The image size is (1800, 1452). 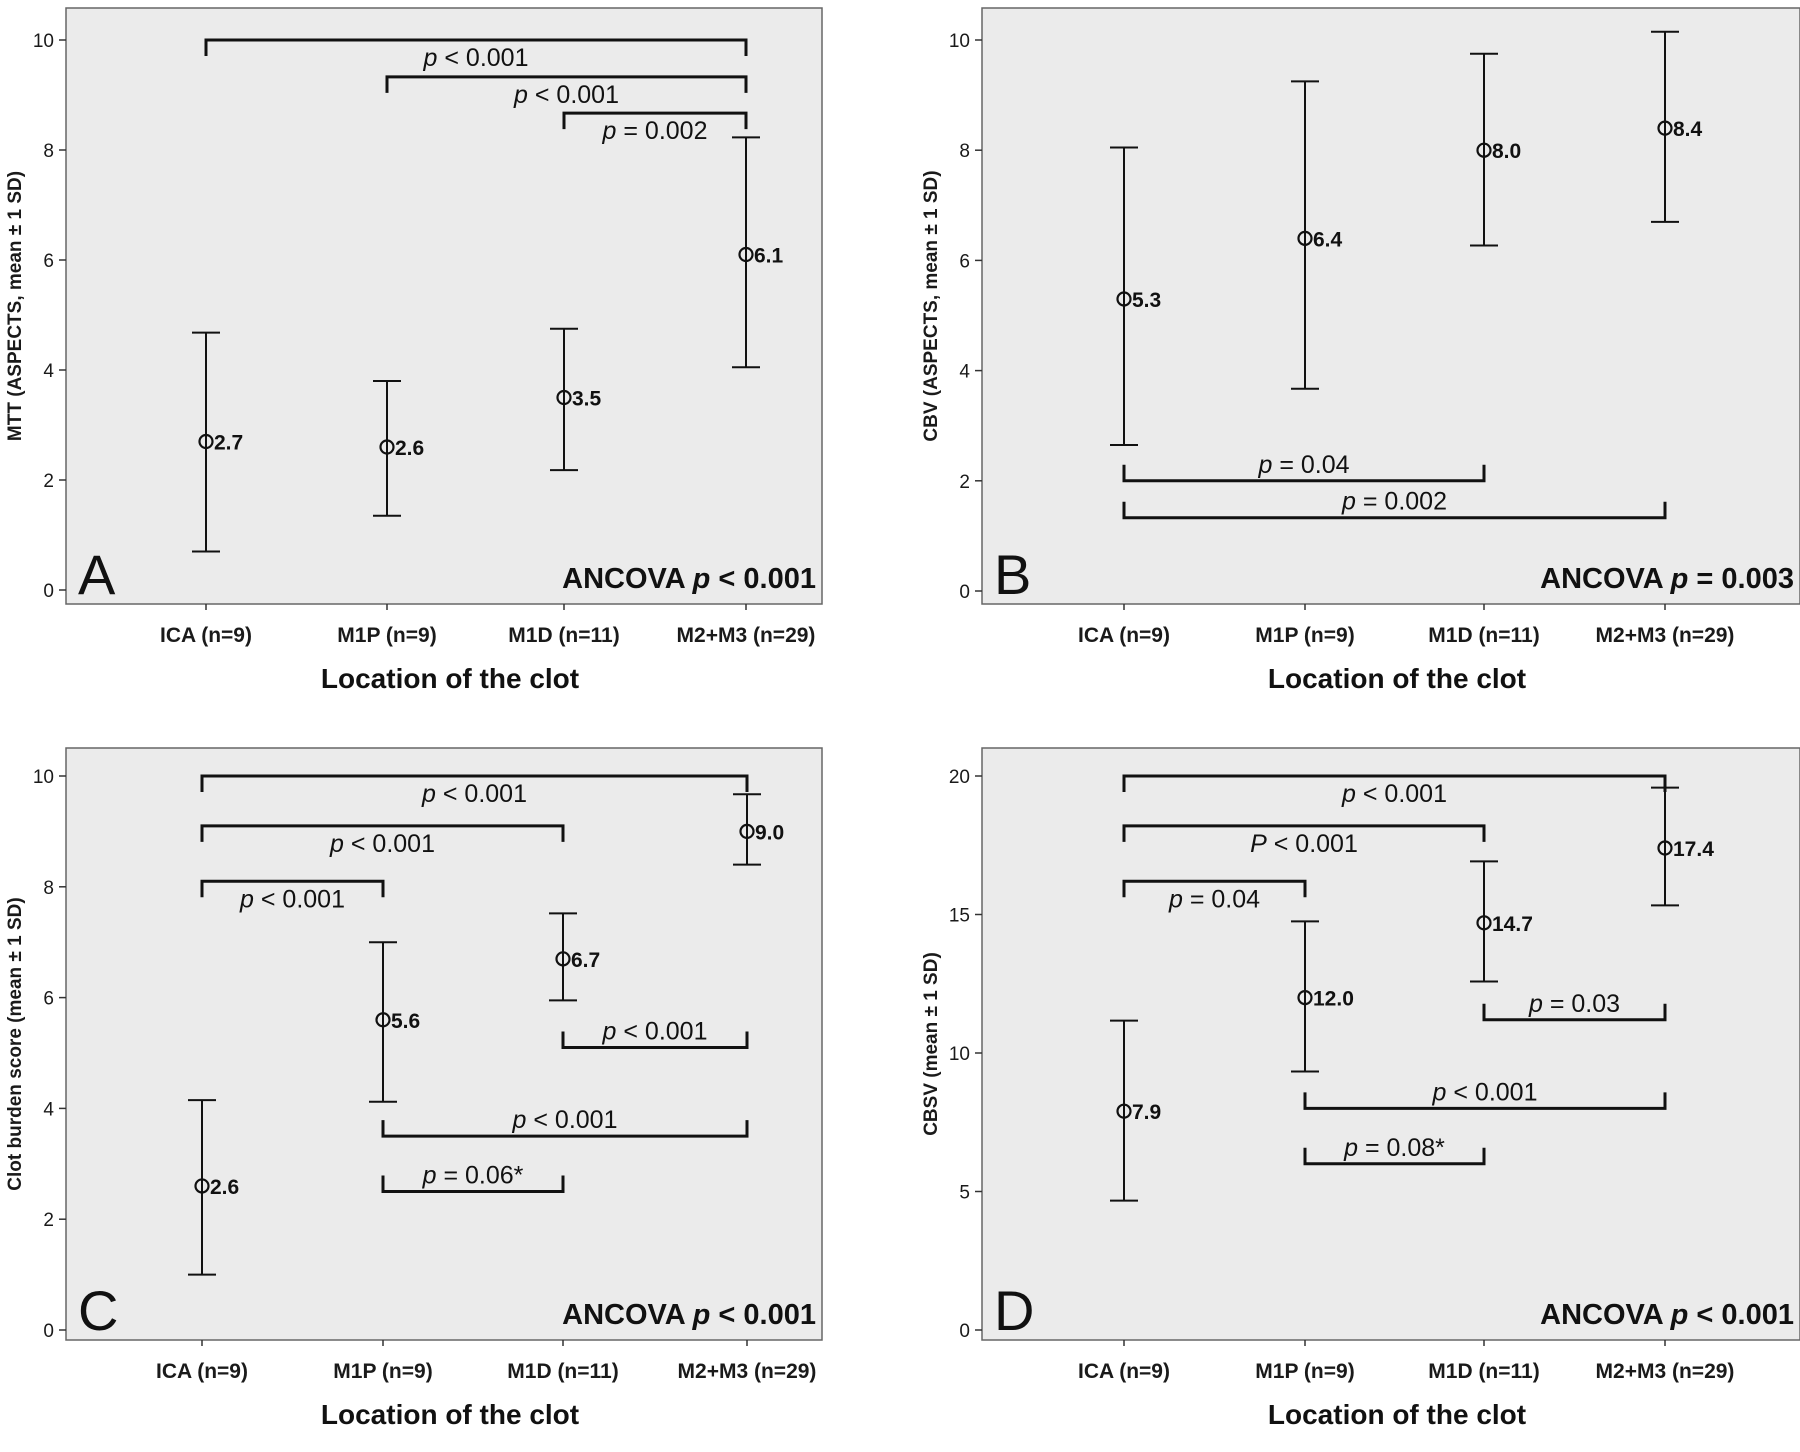 I want to click on panel-a-category-label: M1D (n=11), so click(x=563, y=635).